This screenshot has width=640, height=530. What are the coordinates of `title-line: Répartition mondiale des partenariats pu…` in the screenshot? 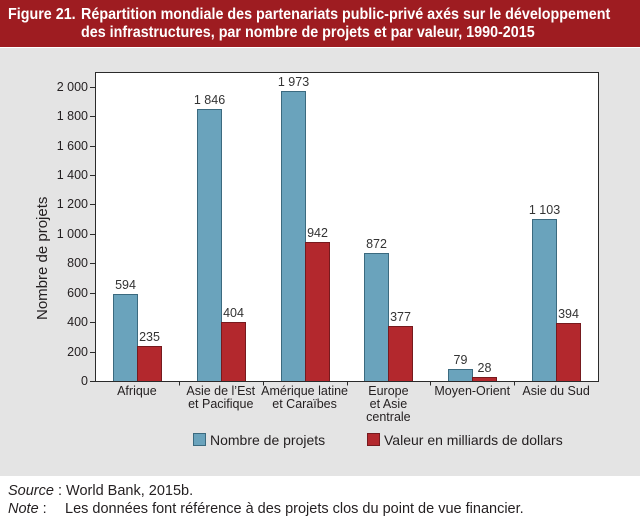 It's located at (346, 14).